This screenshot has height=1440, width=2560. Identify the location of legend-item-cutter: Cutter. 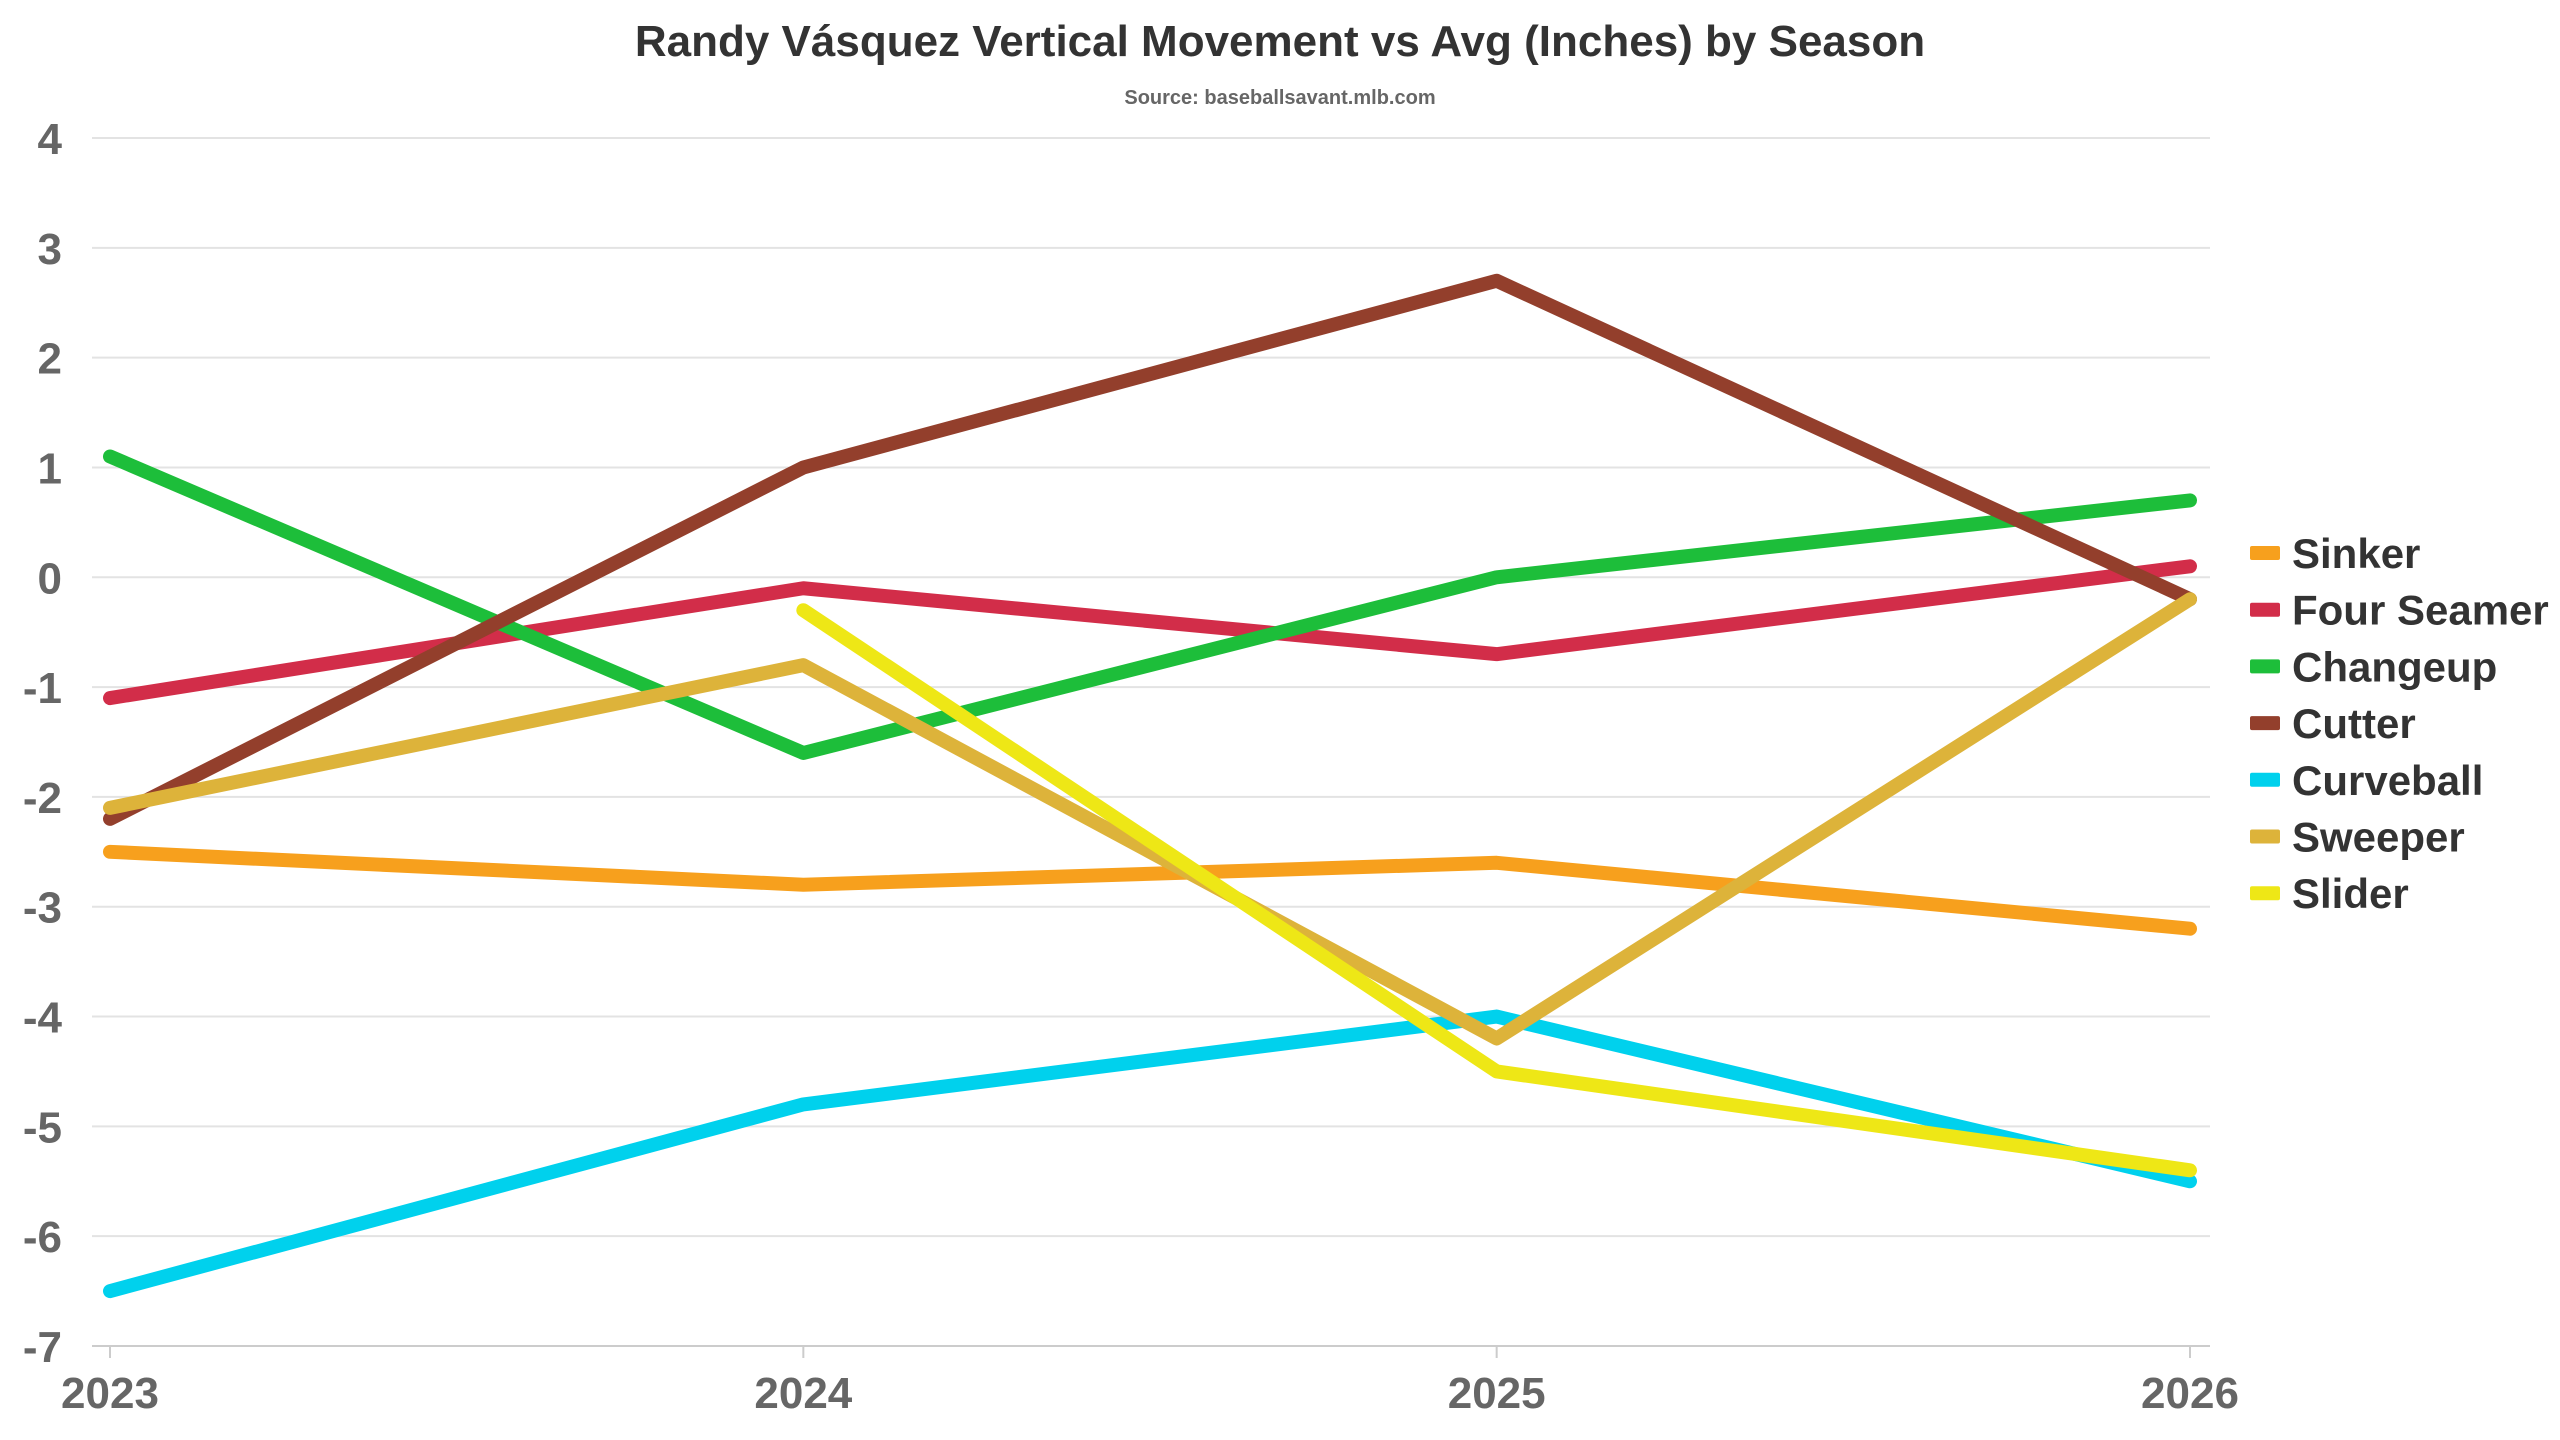
(2333, 723).